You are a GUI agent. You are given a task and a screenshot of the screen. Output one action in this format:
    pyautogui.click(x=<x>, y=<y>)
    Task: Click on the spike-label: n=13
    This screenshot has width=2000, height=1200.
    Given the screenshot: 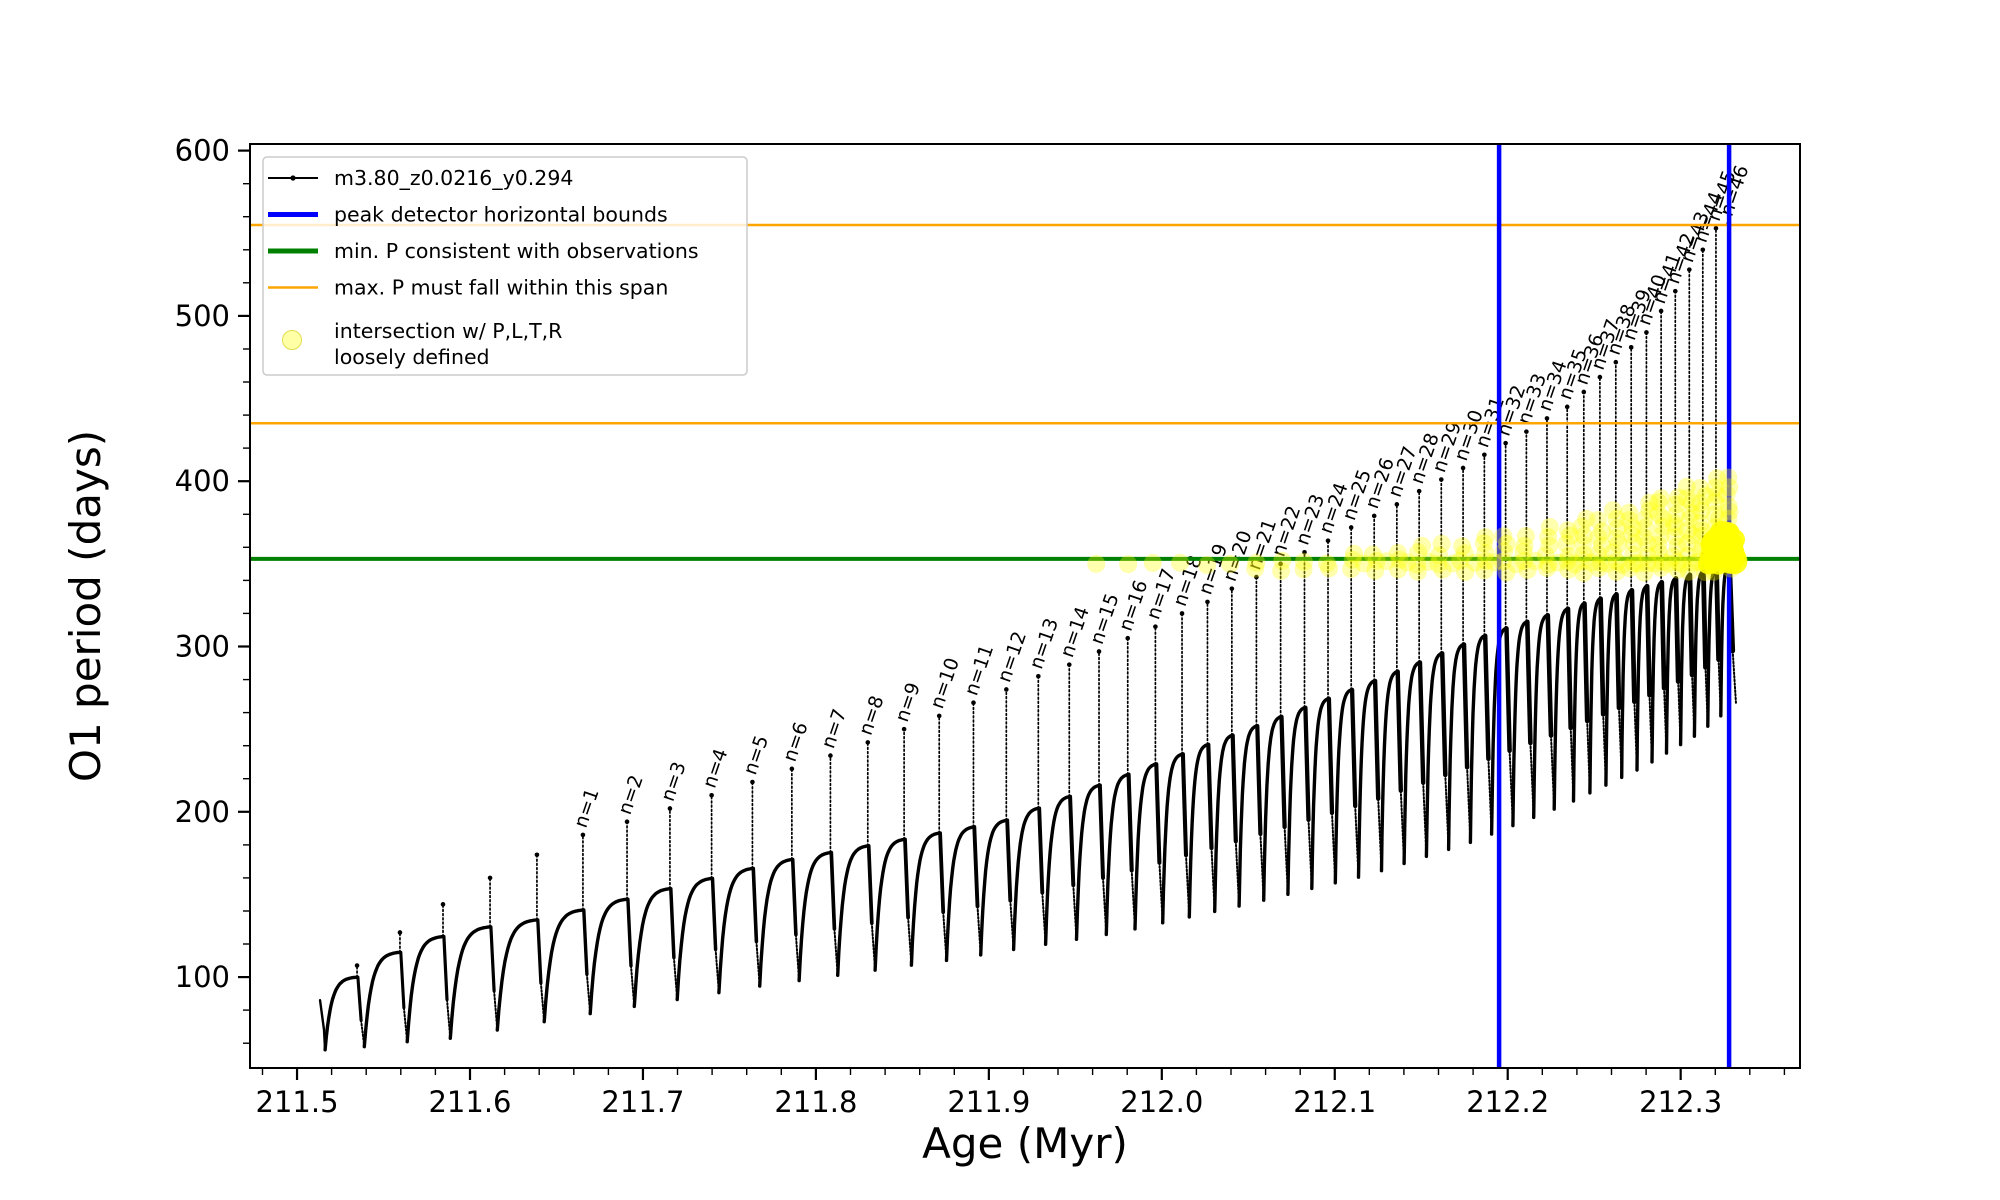 What is the action you would take?
    pyautogui.click(x=1044, y=643)
    